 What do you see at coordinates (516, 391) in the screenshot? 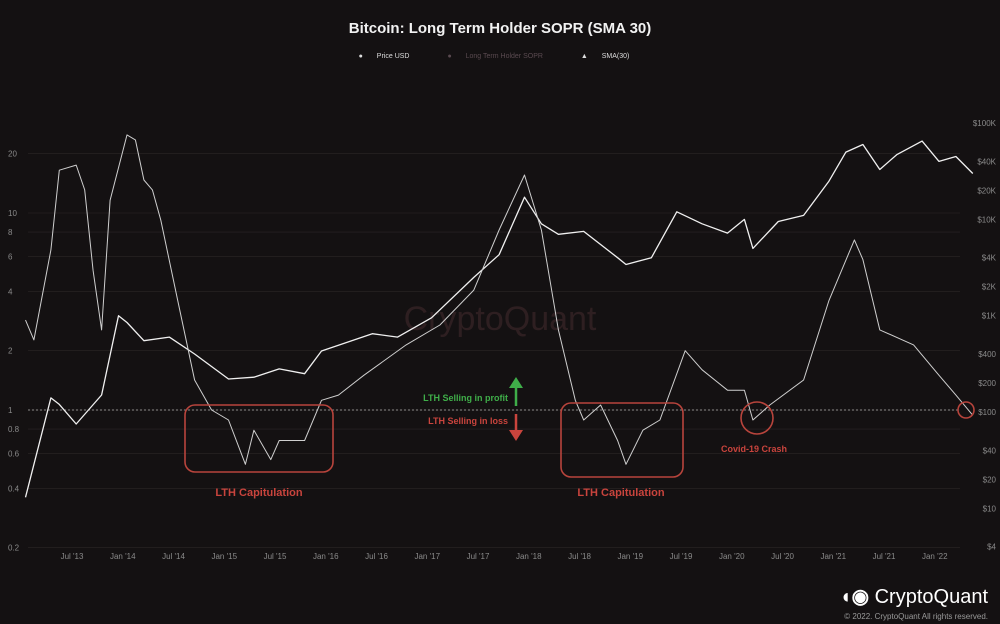
I see `up-arrow-icon` at bounding box center [516, 391].